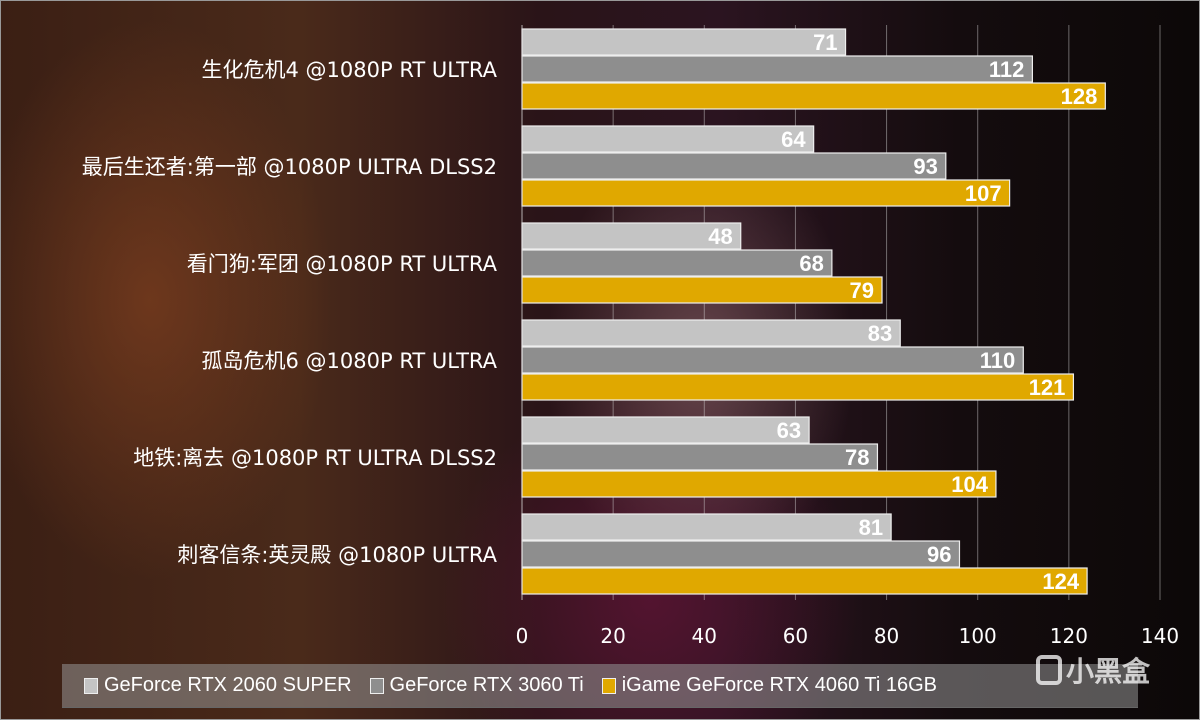 Image resolution: width=1200 pixels, height=720 pixels. I want to click on data-label: 124, so click(1060, 581).